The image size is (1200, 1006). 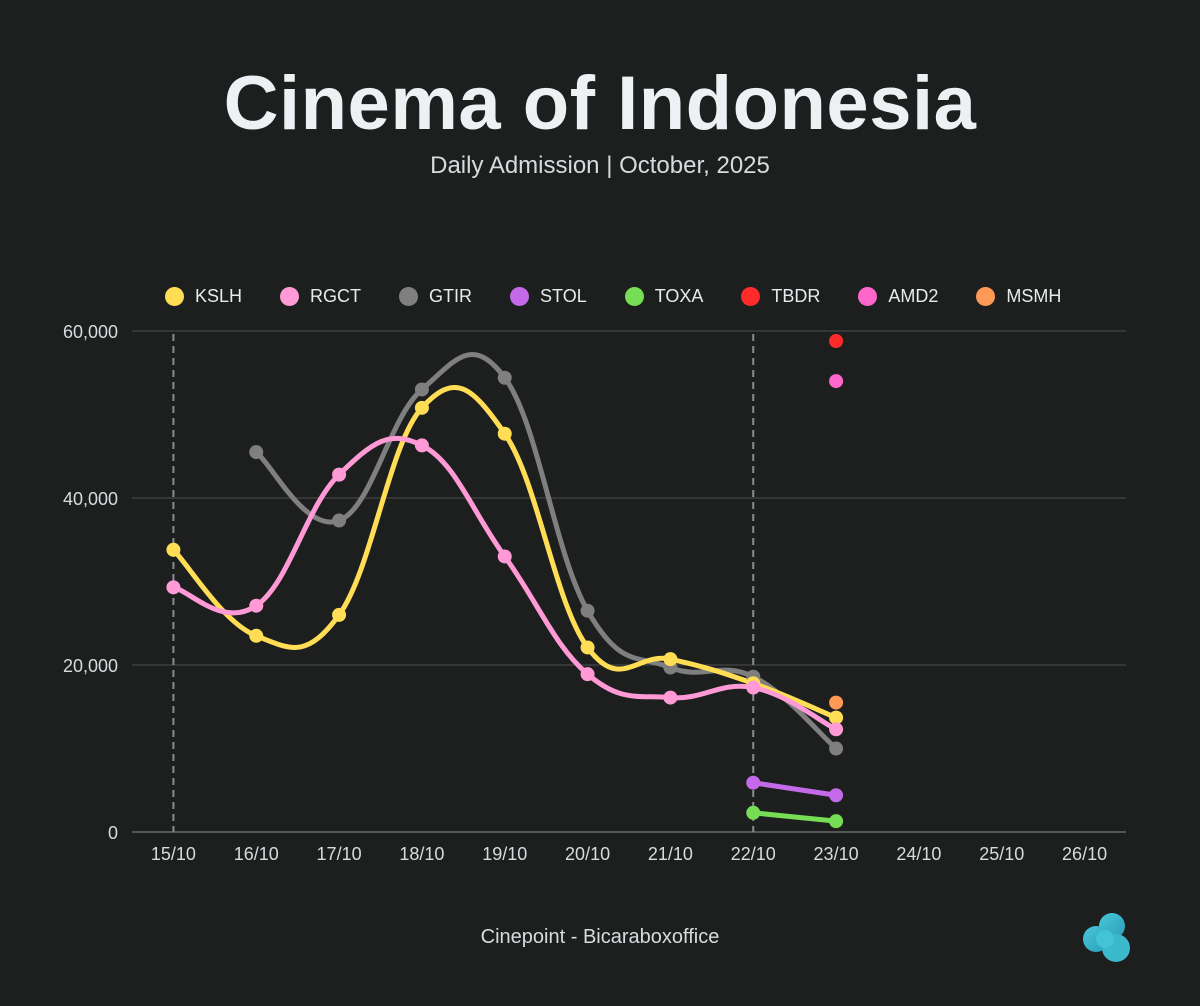 I want to click on legend-label: TOXA, so click(x=679, y=295).